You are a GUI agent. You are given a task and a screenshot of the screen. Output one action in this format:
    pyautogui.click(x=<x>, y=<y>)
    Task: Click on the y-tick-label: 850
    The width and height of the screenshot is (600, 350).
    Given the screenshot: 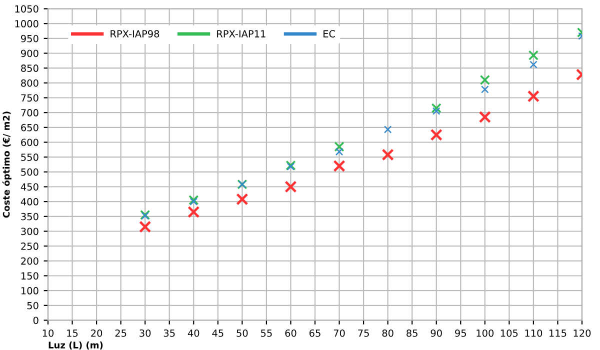 What is the action you would take?
    pyautogui.click(x=29, y=68)
    